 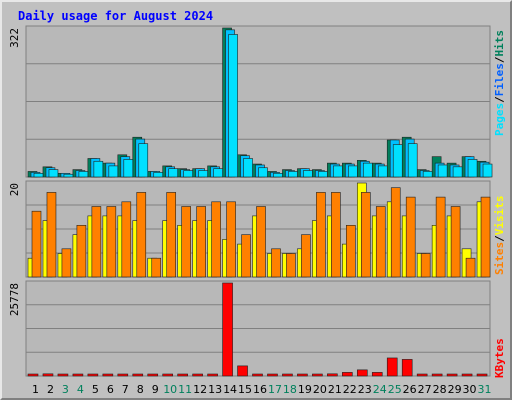 I want to click on legend-kbytes: KBytes, so click(x=499, y=358).